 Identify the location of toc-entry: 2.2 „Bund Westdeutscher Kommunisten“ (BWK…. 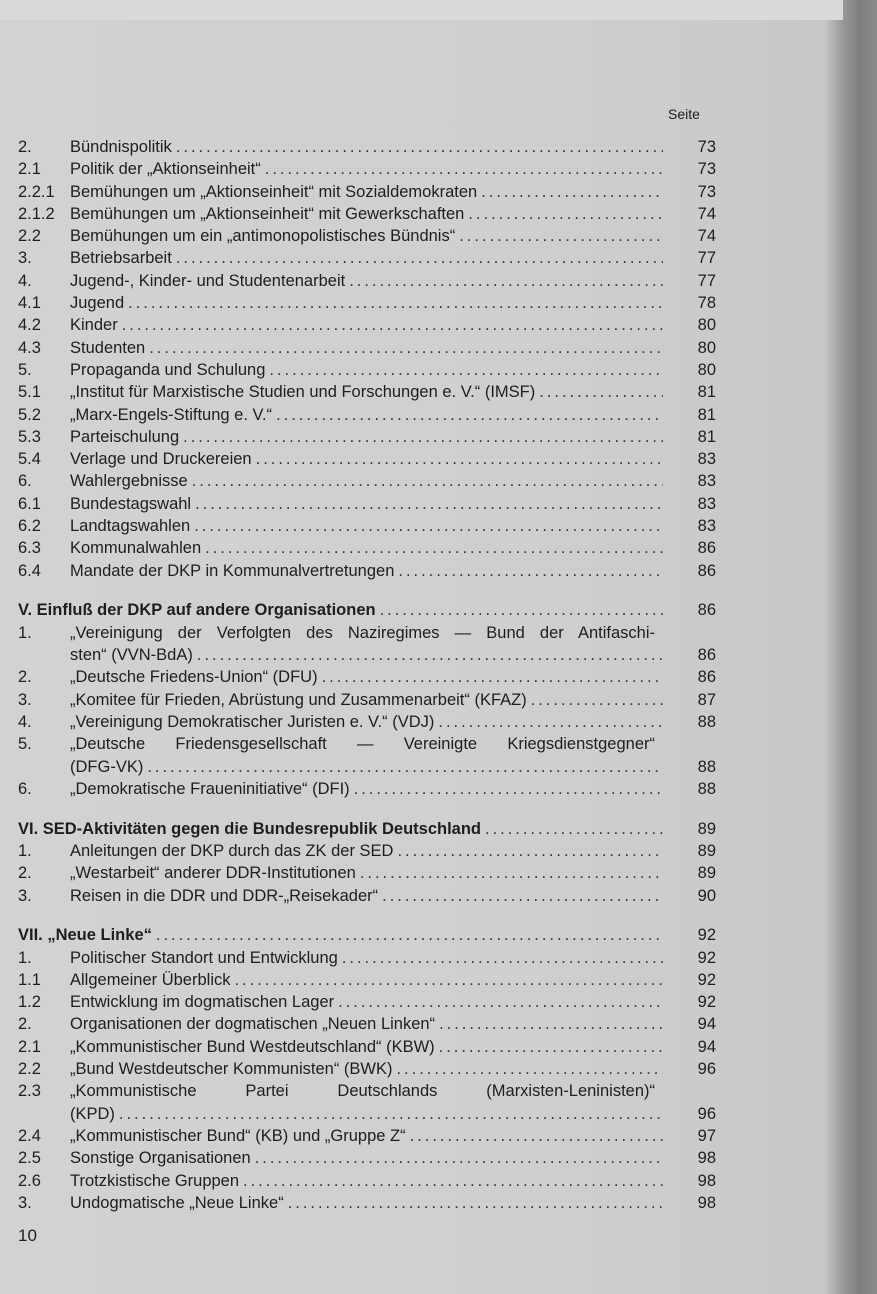
(368, 1069).